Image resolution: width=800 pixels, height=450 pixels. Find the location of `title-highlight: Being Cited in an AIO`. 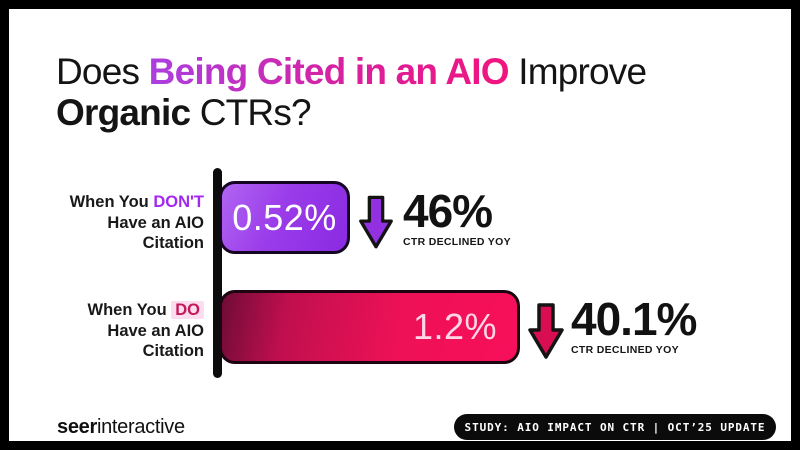

title-highlight: Being Cited in an AIO is located at coordinates (329, 71).